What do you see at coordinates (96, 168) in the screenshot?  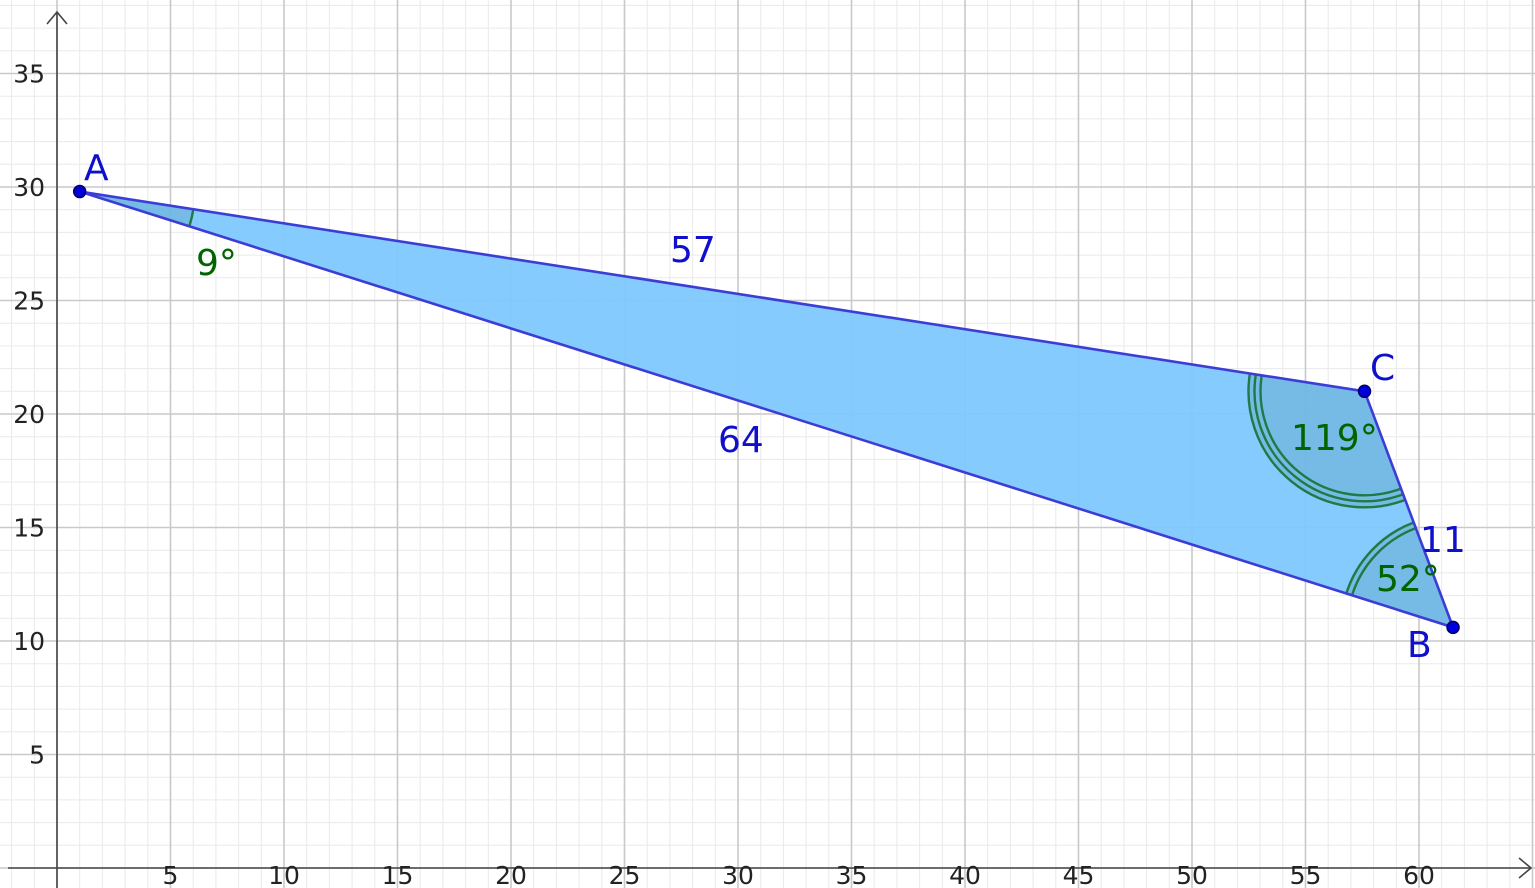 I see `point-a-label: A` at bounding box center [96, 168].